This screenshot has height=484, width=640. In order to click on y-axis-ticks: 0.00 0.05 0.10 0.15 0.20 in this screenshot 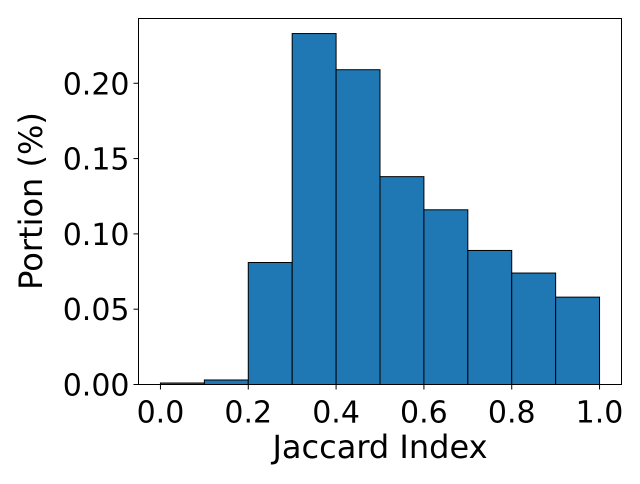, I will do `click(101, 235)`.